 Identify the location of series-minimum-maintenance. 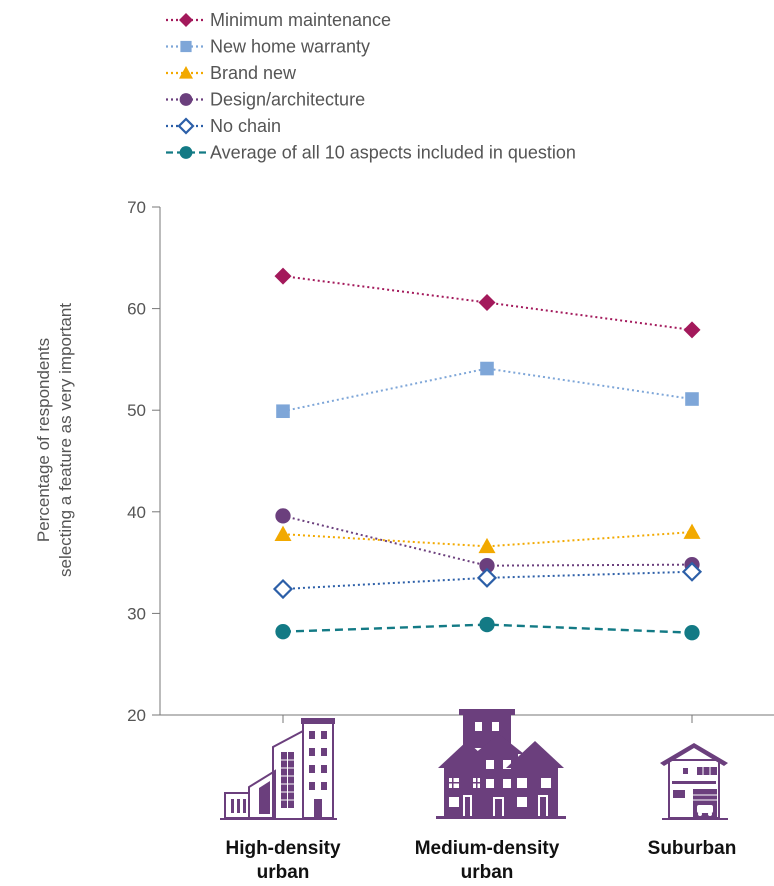
(487, 303).